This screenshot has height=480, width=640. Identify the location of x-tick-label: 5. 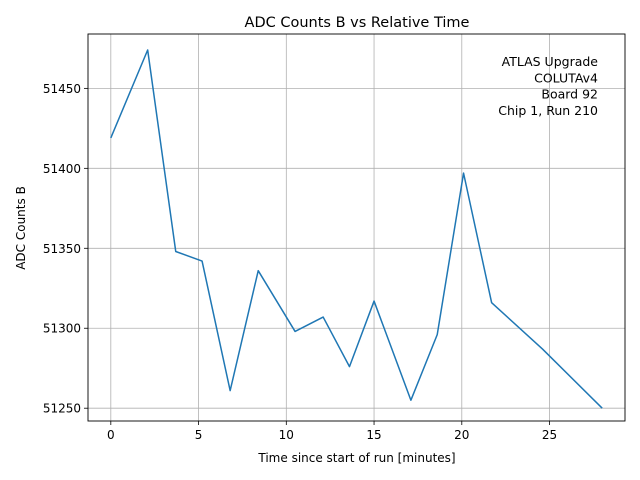
(199, 435).